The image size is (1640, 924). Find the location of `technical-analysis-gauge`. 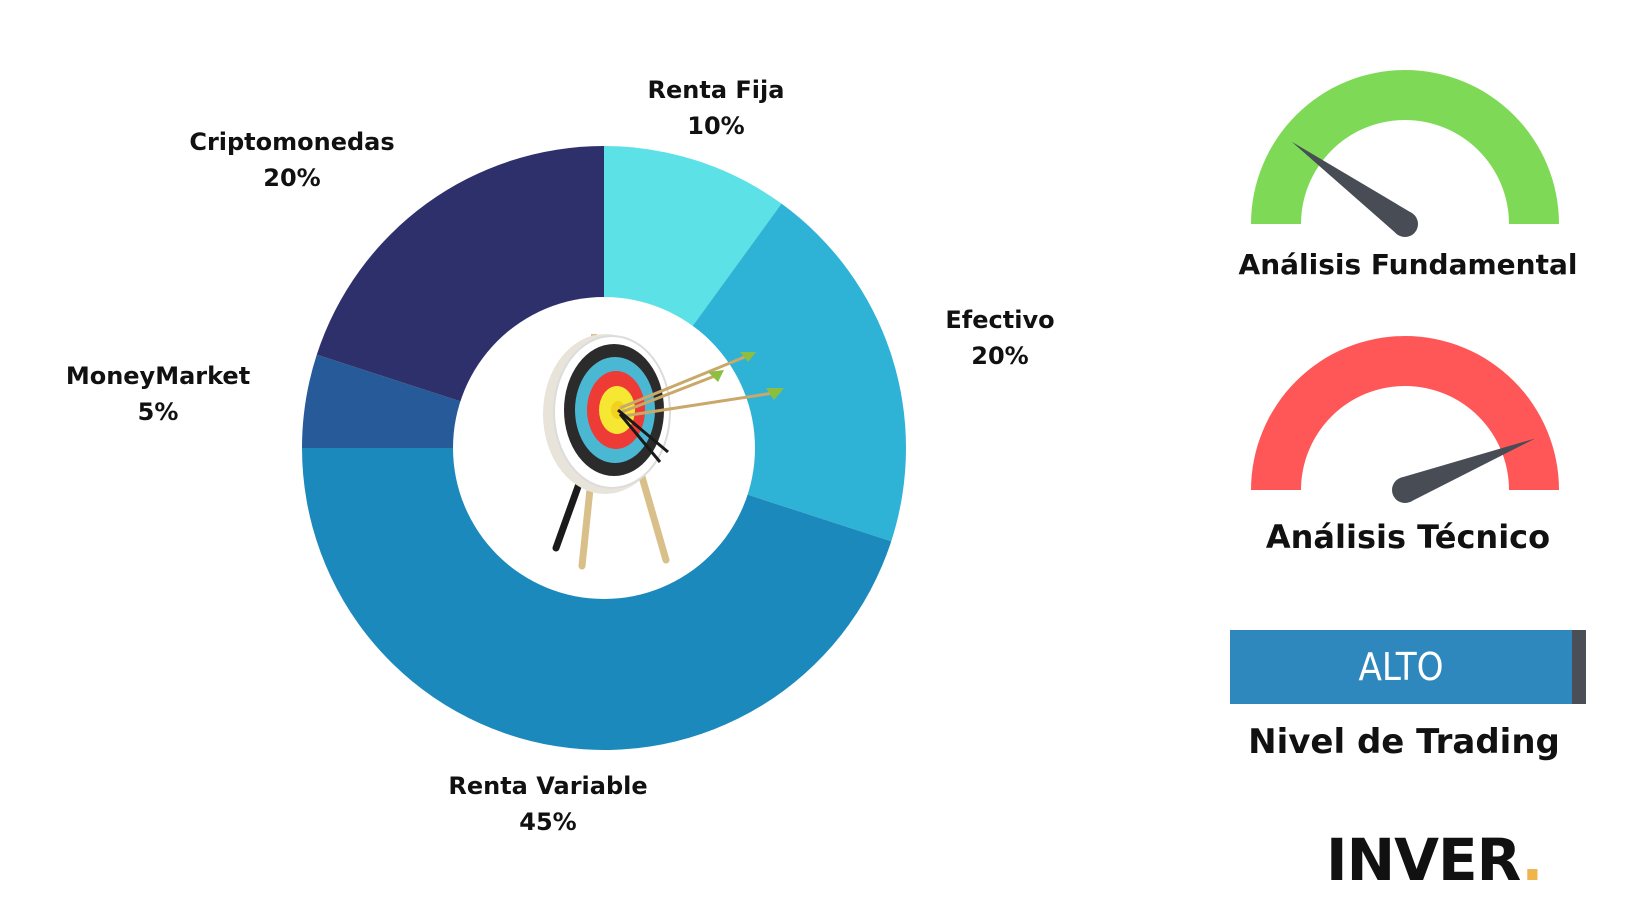

technical-analysis-gauge is located at coordinates (1405, 419).